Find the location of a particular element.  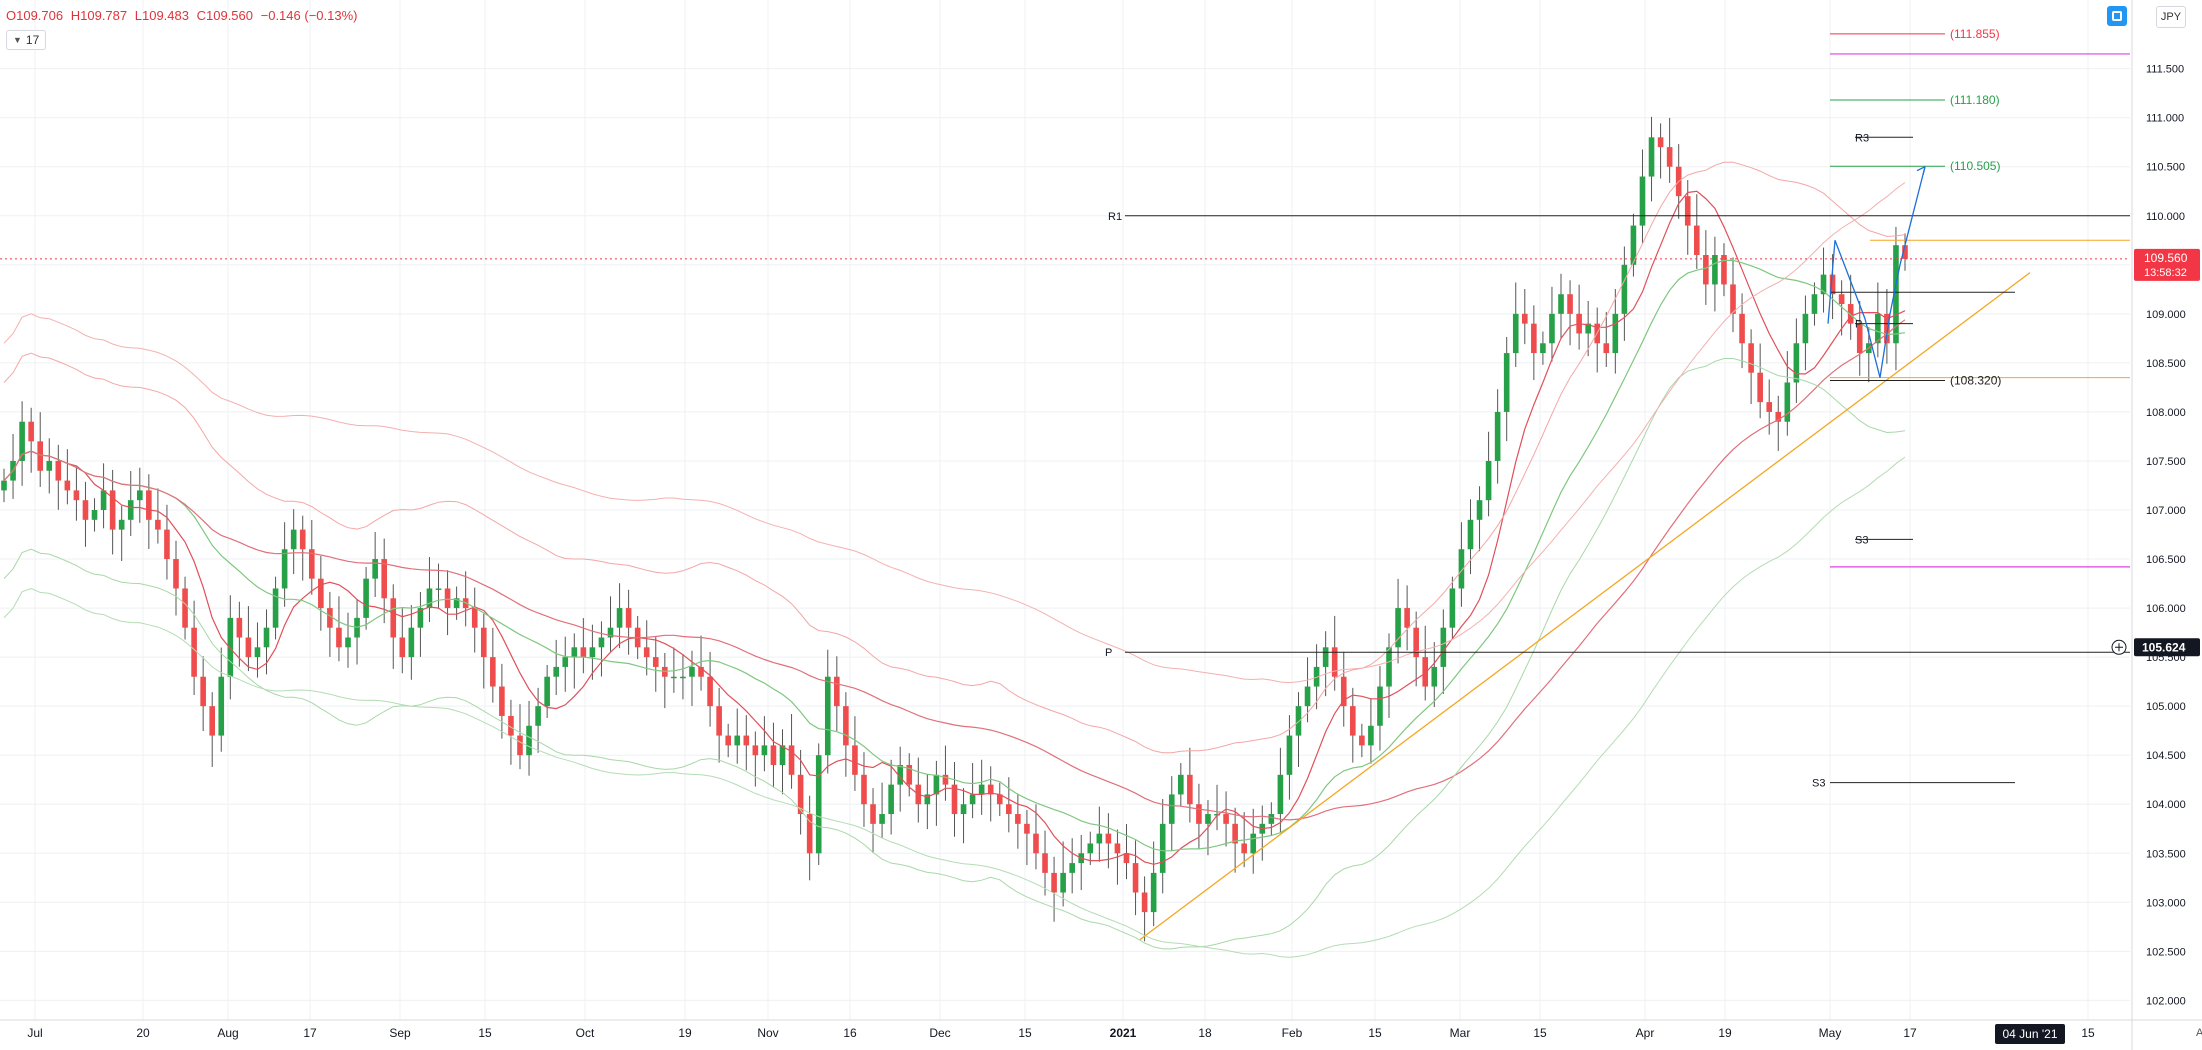

interval-button: ▼ 17 is located at coordinates (26, 40).